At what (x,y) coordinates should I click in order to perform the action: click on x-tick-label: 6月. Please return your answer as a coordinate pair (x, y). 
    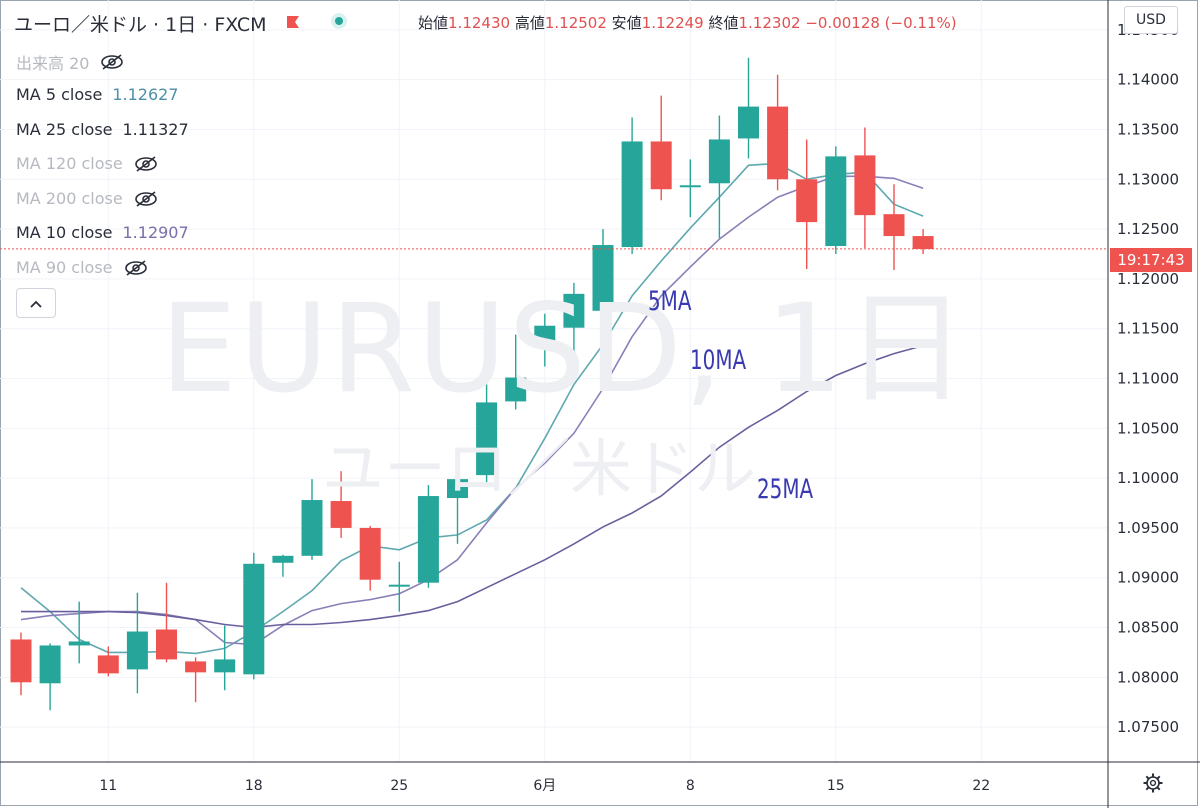
    Looking at the image, I should click on (544, 786).